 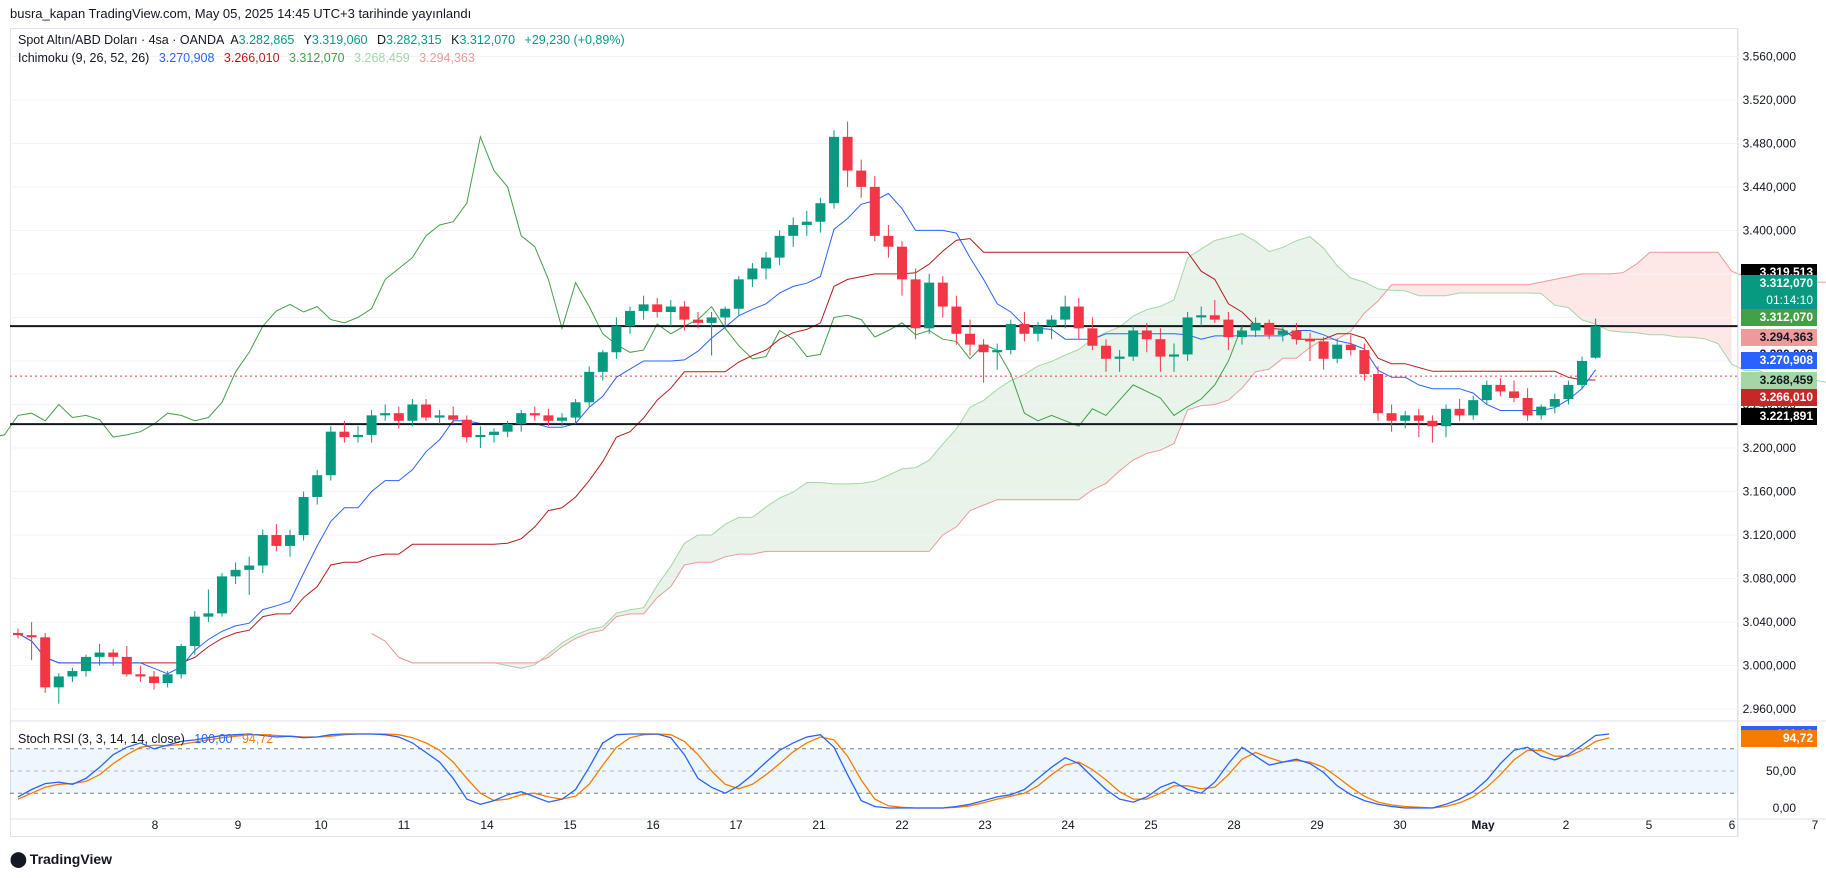 What do you see at coordinates (84, 58) in the screenshot?
I see `ichimoku-name: Ichimoku (9, 26, 52, 26)` at bounding box center [84, 58].